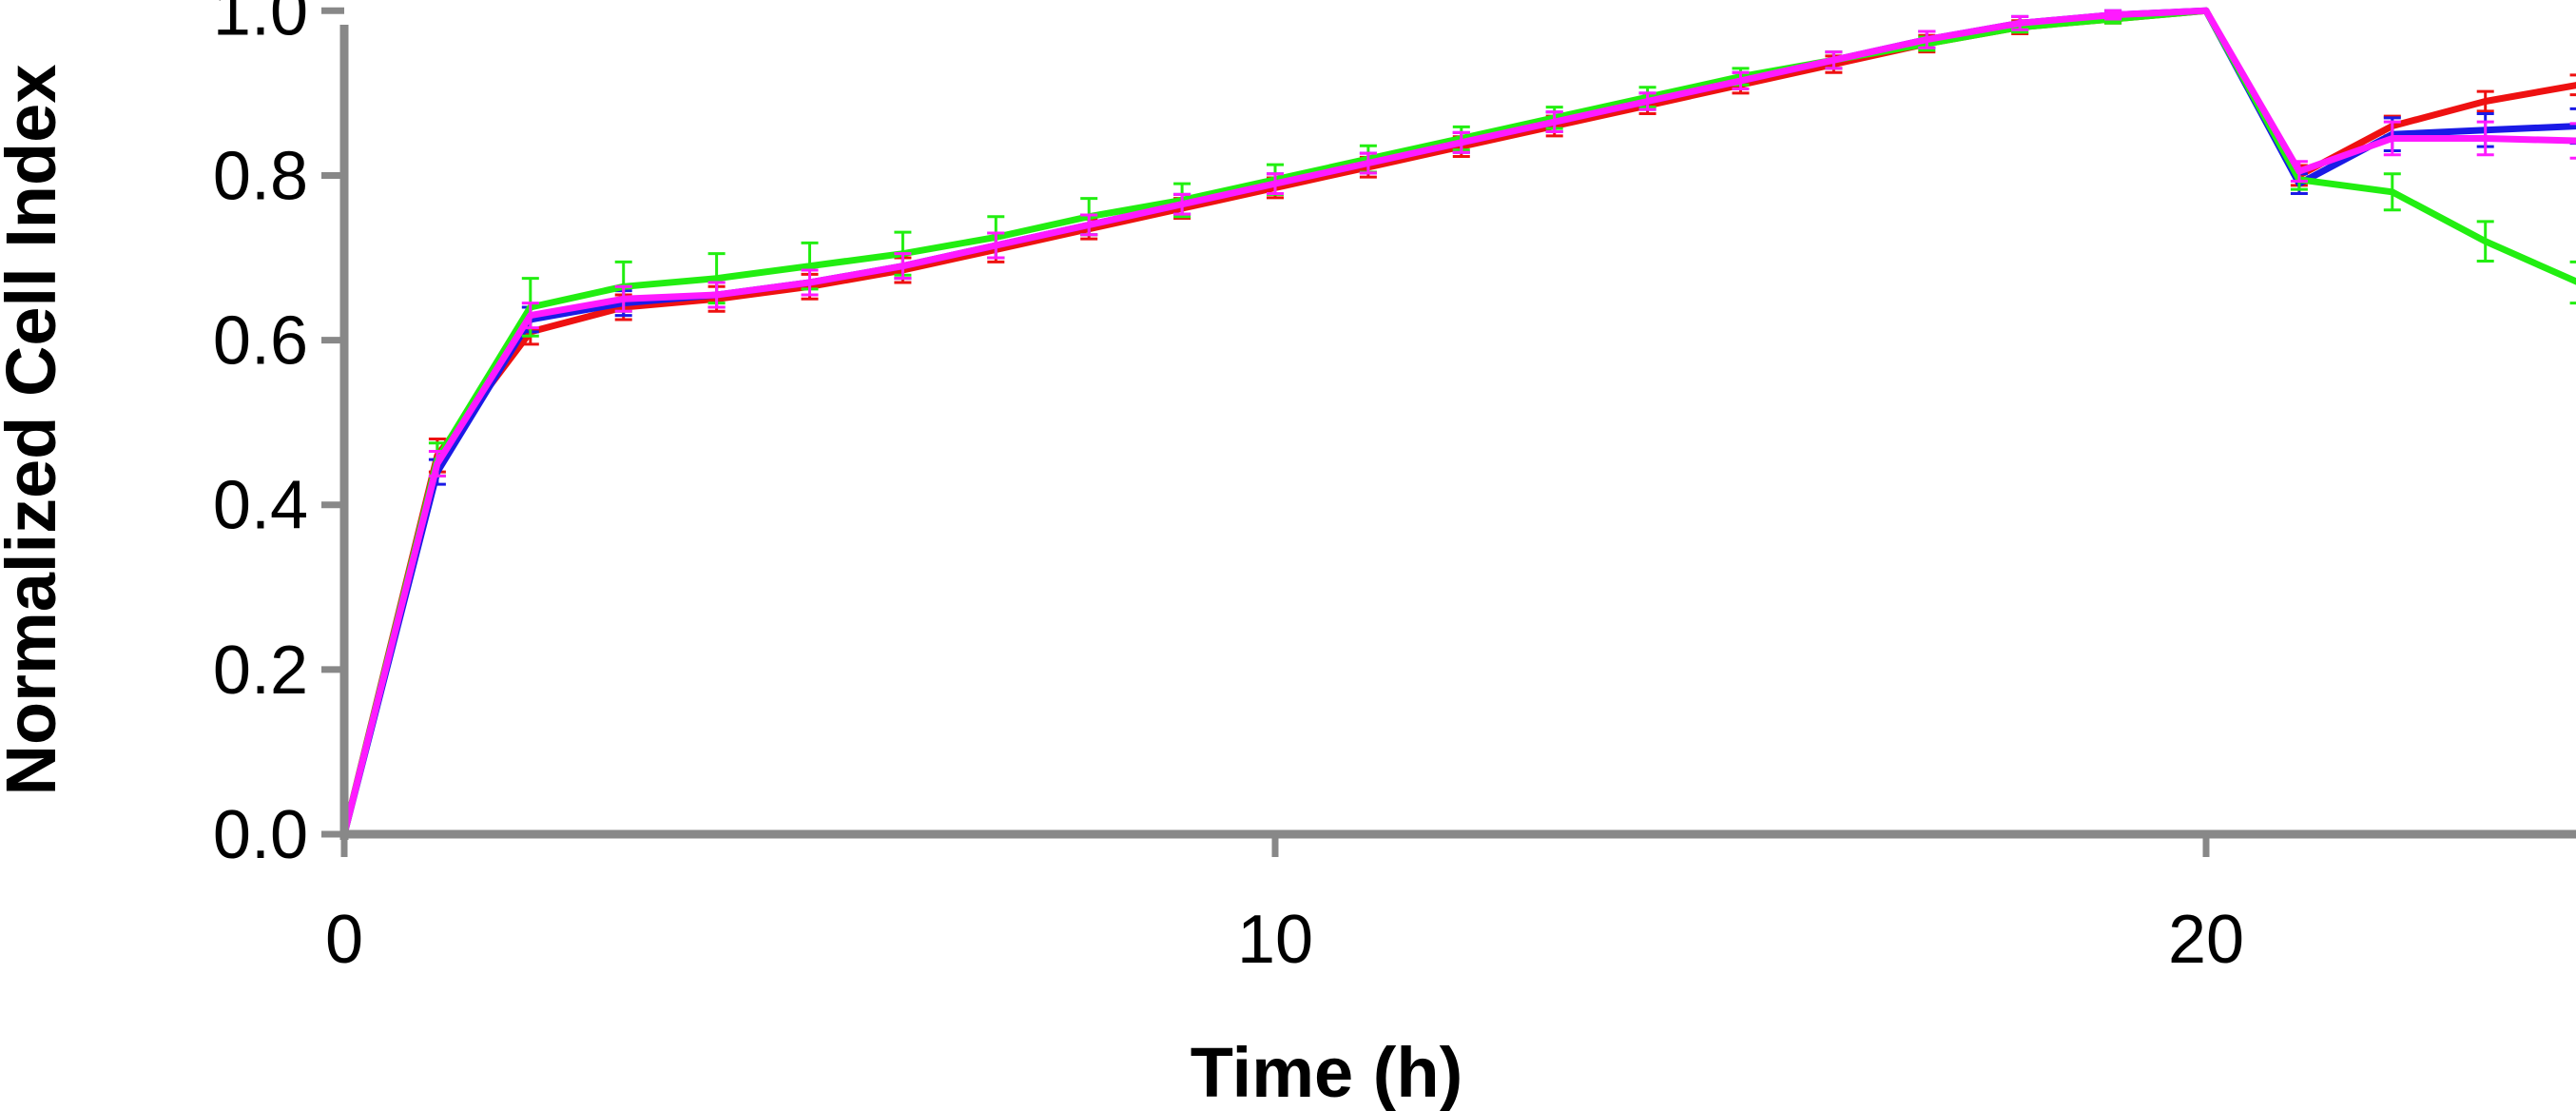 The height and width of the screenshot is (1111, 2576). Describe the element at coordinates (260, 506) in the screenshot. I see `y-tick-label: 0.4` at that location.